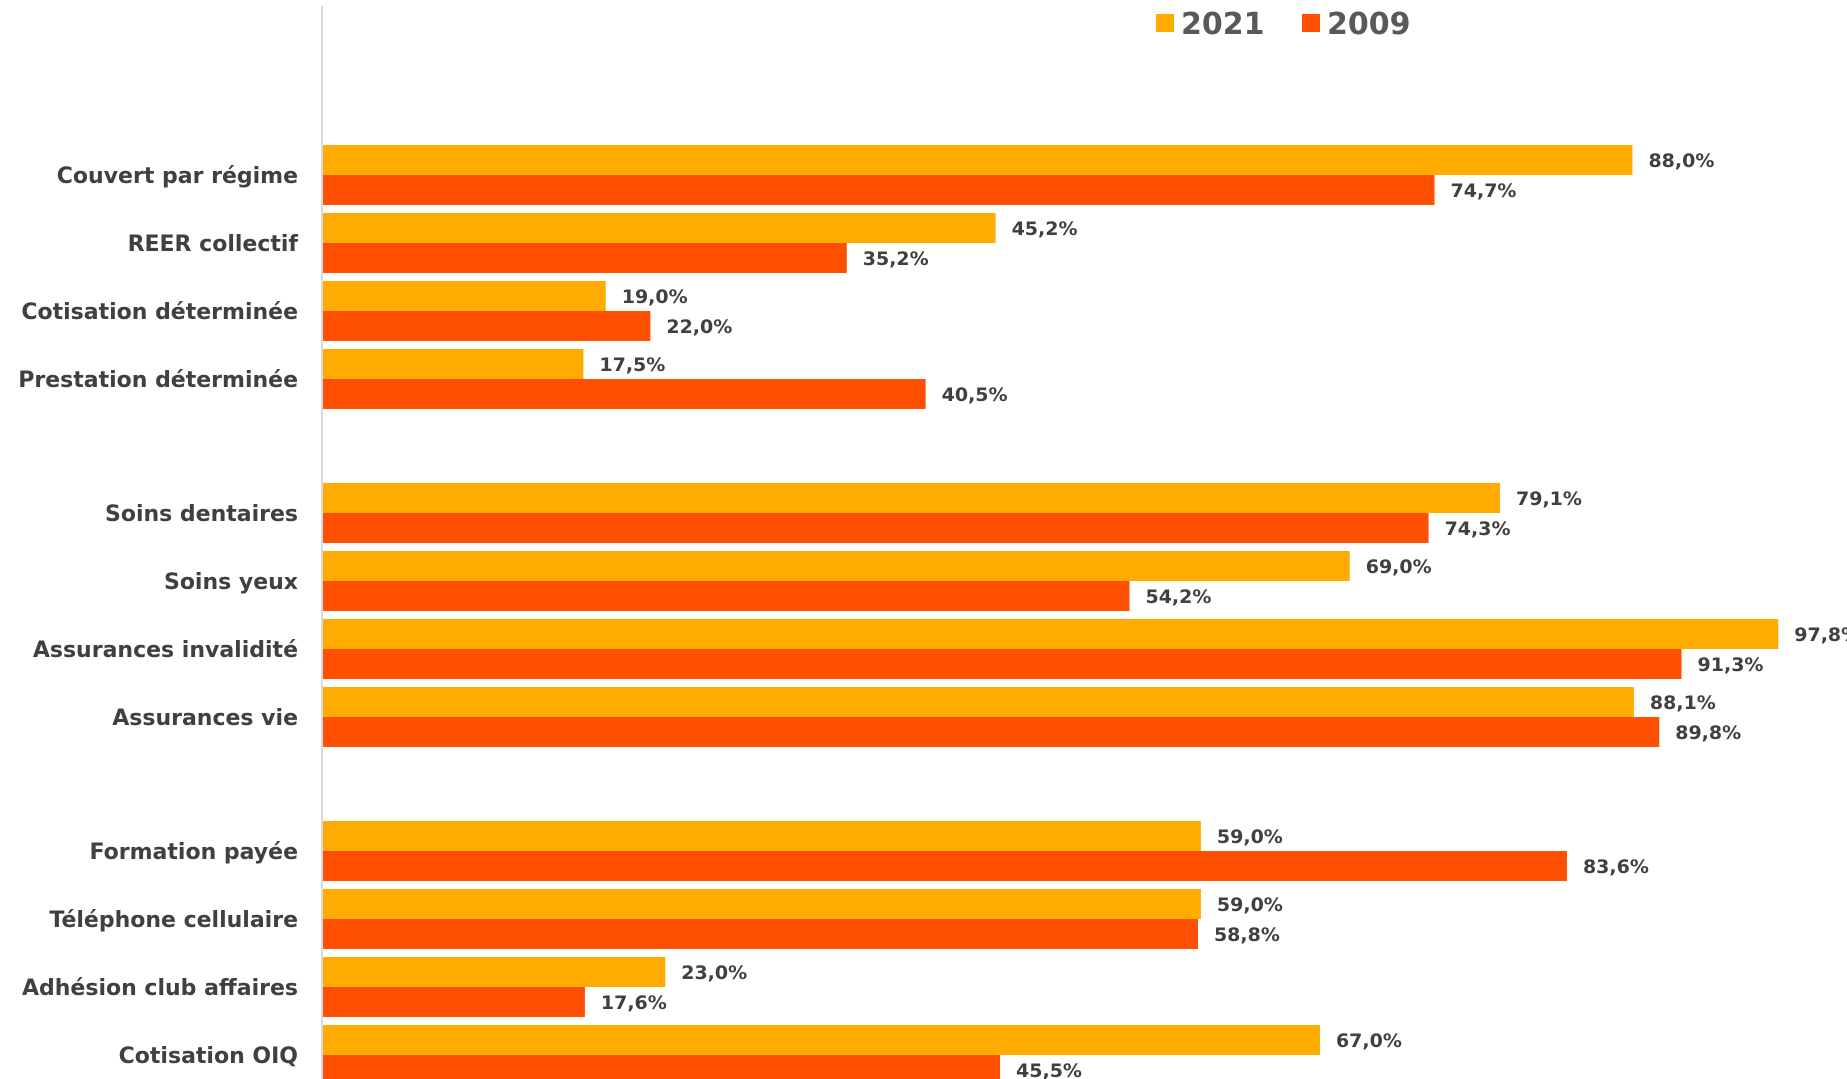 This screenshot has height=1079, width=1847. I want to click on category-label: Cotisation déterminée, so click(159, 312).